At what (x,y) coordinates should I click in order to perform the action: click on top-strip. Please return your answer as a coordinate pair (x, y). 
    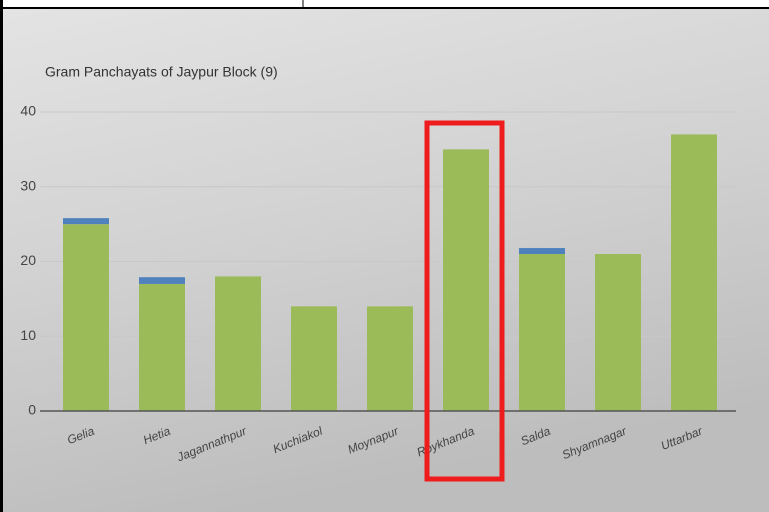
    Looking at the image, I should click on (384, 4).